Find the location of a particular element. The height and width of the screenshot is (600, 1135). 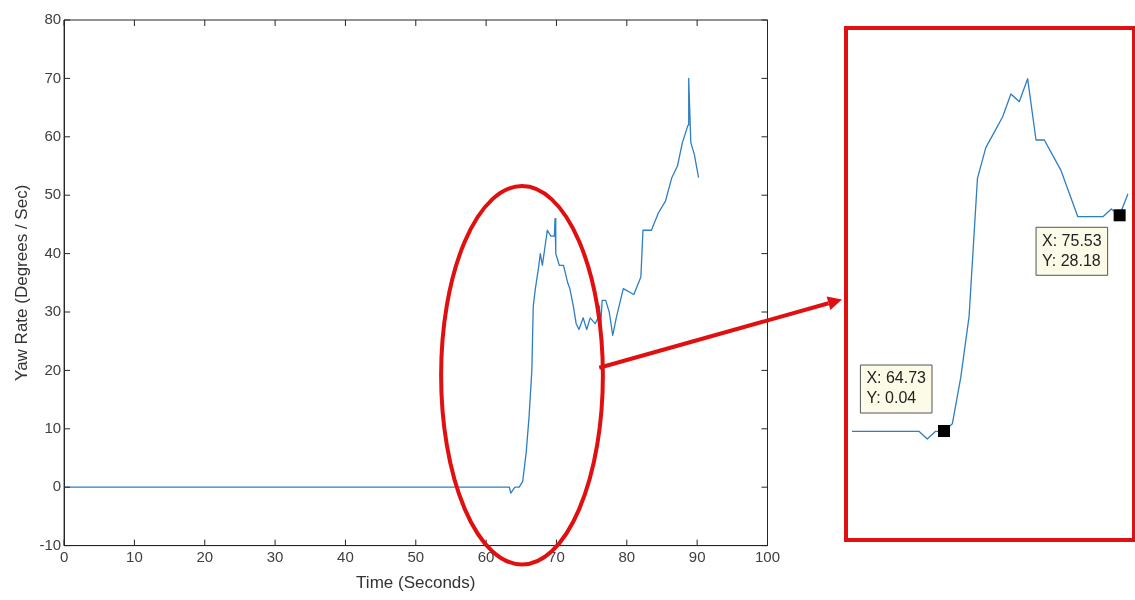

x-tick-label: 20 is located at coordinates (205, 556).